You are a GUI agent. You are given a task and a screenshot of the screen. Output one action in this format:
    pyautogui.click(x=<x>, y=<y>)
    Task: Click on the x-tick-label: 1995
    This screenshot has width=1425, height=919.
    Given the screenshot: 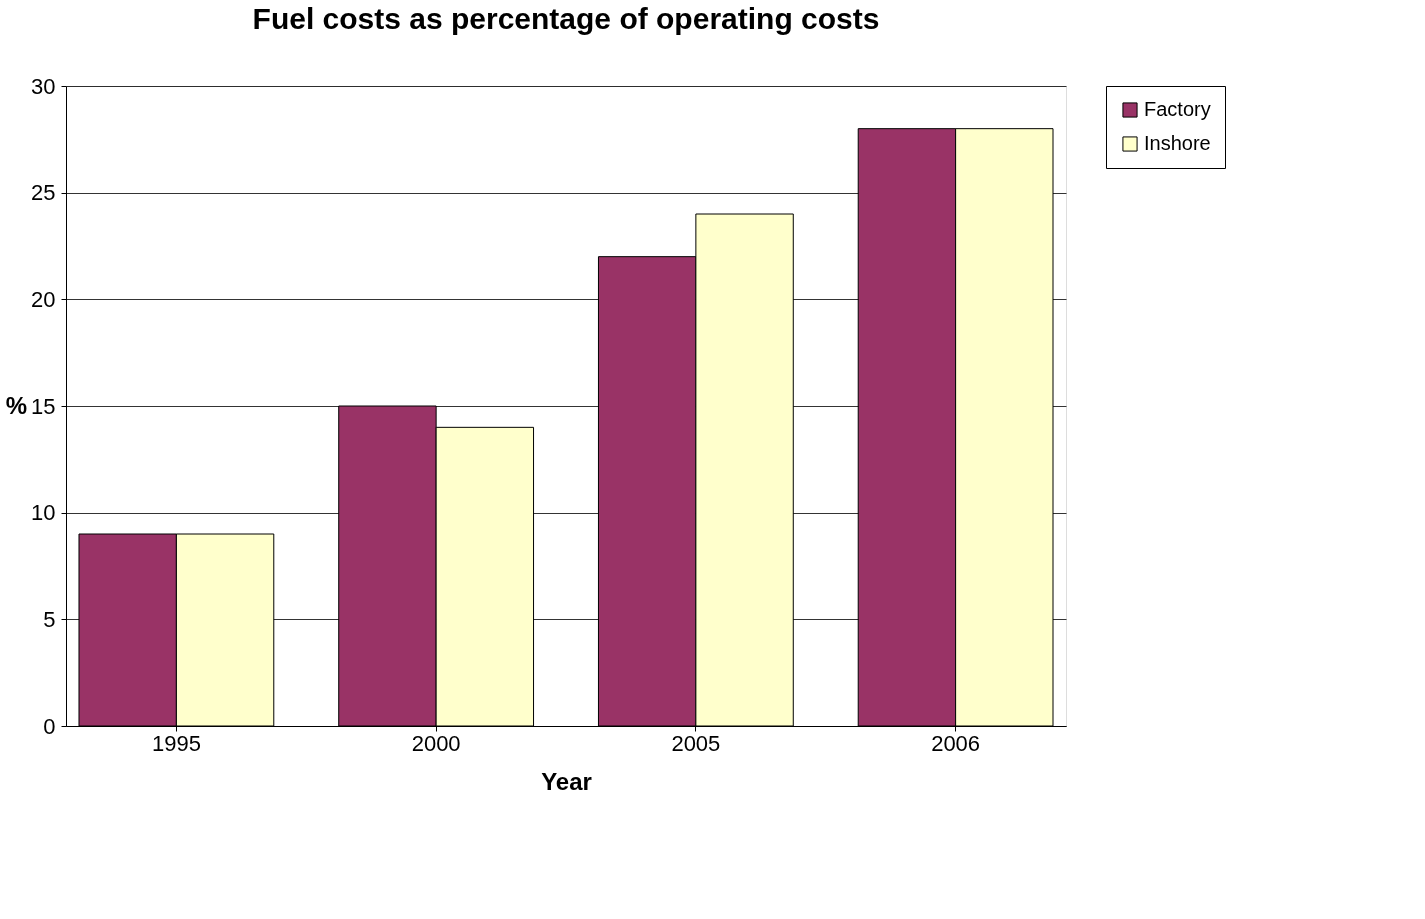 What is the action you would take?
    pyautogui.click(x=176, y=743)
    